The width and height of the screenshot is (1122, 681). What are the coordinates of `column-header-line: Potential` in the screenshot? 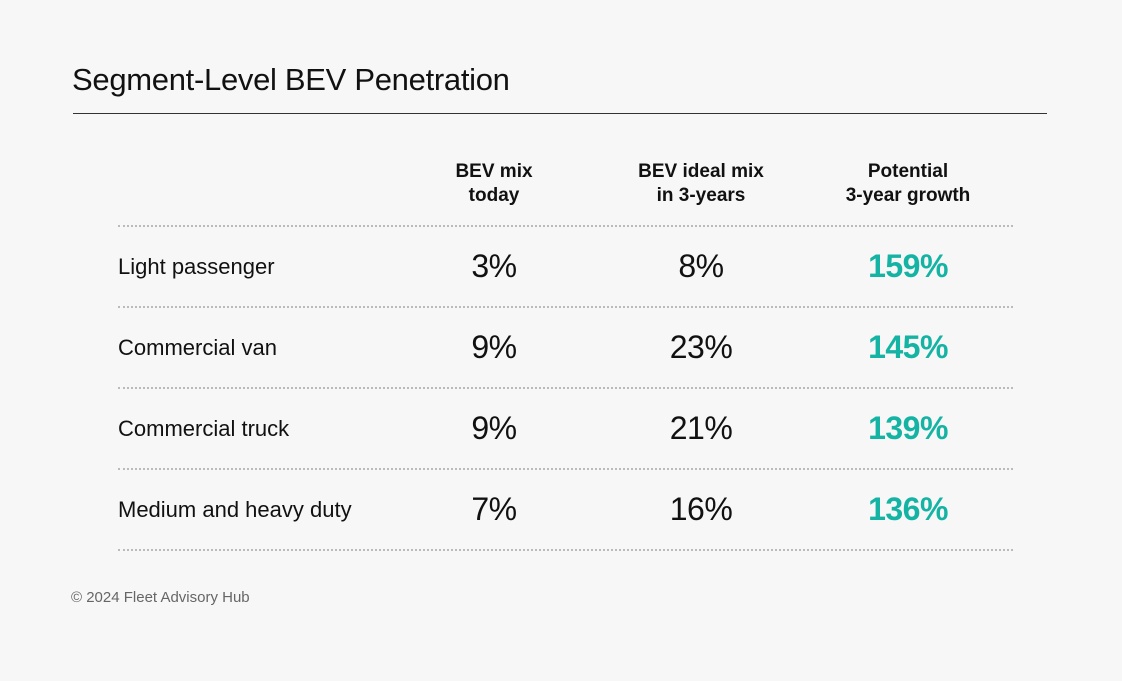 It's located at (908, 171).